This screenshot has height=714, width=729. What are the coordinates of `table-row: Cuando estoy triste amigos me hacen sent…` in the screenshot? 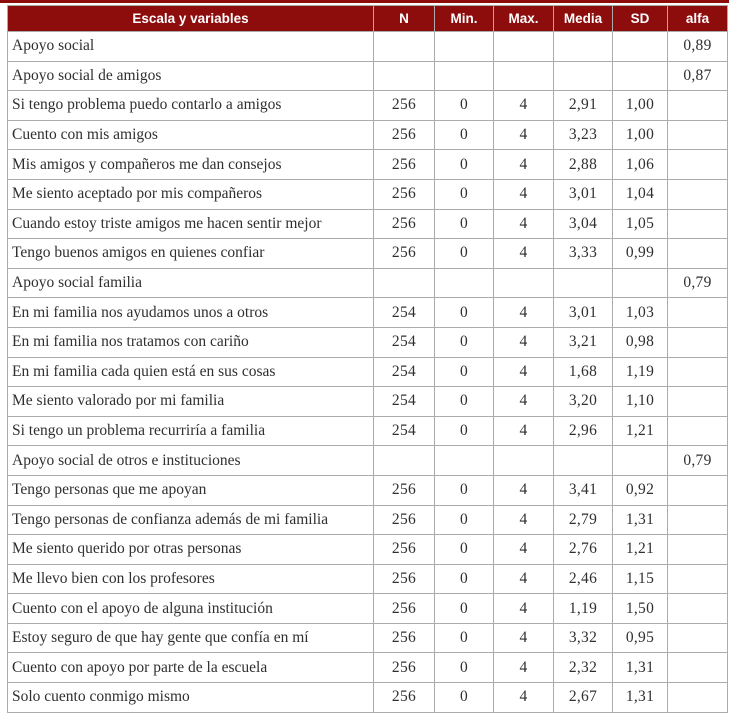 It's located at (367, 224).